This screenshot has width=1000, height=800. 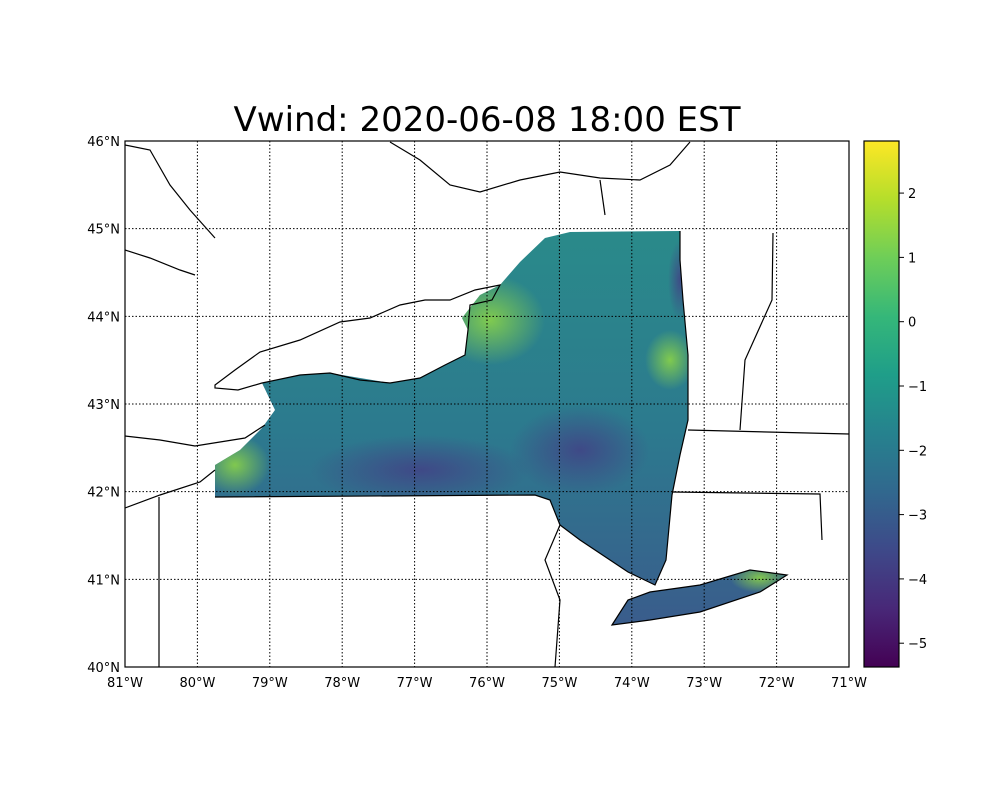 I want to click on lake-ontario-outline, so click(x=358, y=337).